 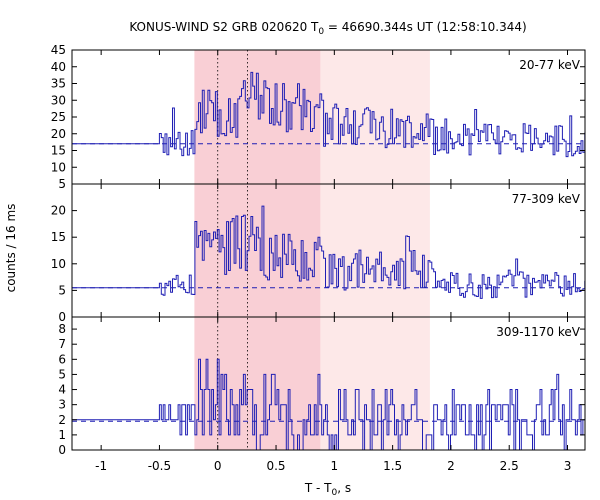 What do you see at coordinates (62, 450) in the screenshot?
I see `y-tick-label-2-0: 0` at bounding box center [62, 450].